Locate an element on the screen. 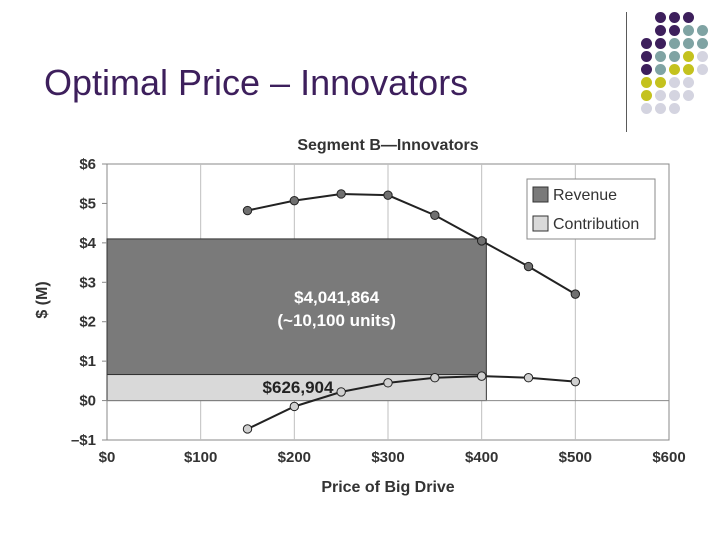 The image size is (720, 540). legend: Revenue Contribution is located at coordinates (591, 209).